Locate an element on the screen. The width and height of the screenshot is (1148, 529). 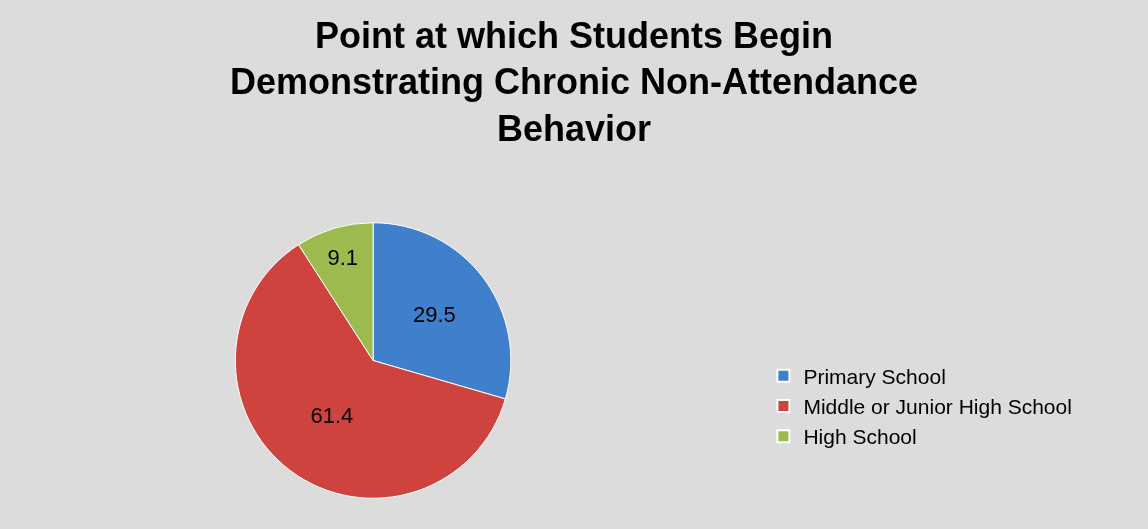
data-label: 61.4 is located at coordinates (332, 416).